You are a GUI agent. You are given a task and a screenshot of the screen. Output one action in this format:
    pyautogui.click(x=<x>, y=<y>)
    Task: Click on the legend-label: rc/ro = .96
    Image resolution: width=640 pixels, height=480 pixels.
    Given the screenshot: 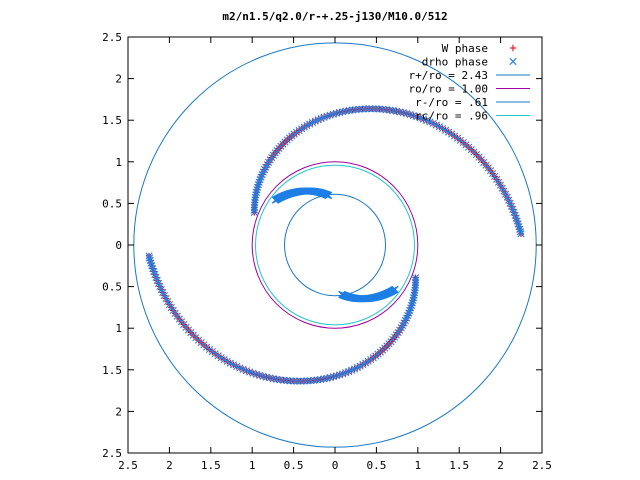 What is the action you would take?
    pyautogui.click(x=451, y=116)
    